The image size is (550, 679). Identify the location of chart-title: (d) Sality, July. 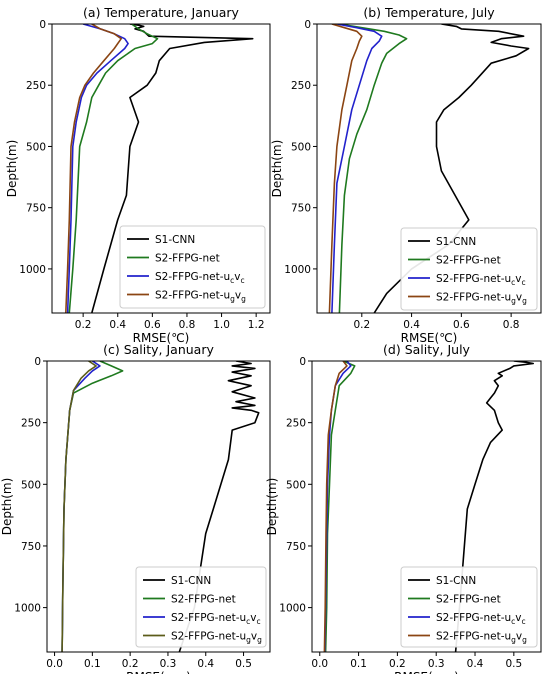
(427, 349).